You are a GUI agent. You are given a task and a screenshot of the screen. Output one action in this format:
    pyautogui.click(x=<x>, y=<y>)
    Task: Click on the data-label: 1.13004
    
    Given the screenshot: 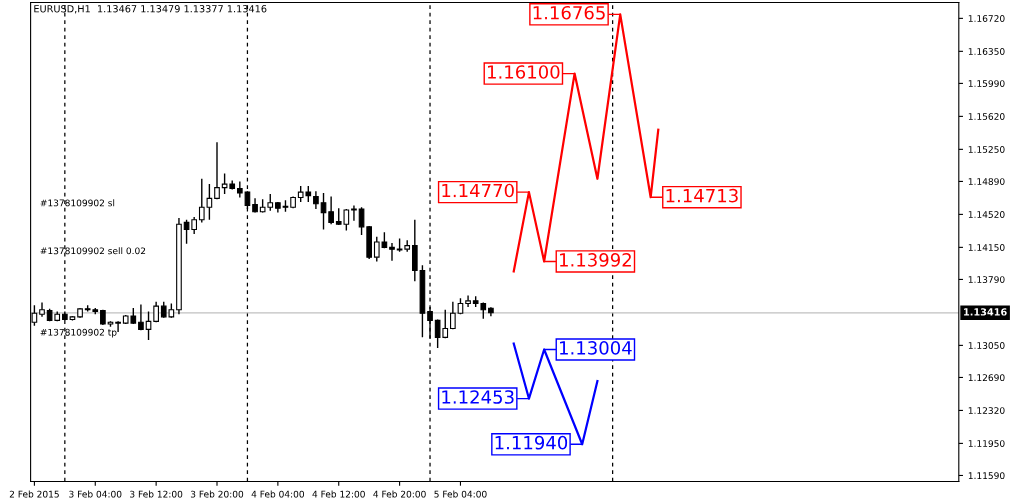 What is the action you would take?
    pyautogui.click(x=596, y=348)
    